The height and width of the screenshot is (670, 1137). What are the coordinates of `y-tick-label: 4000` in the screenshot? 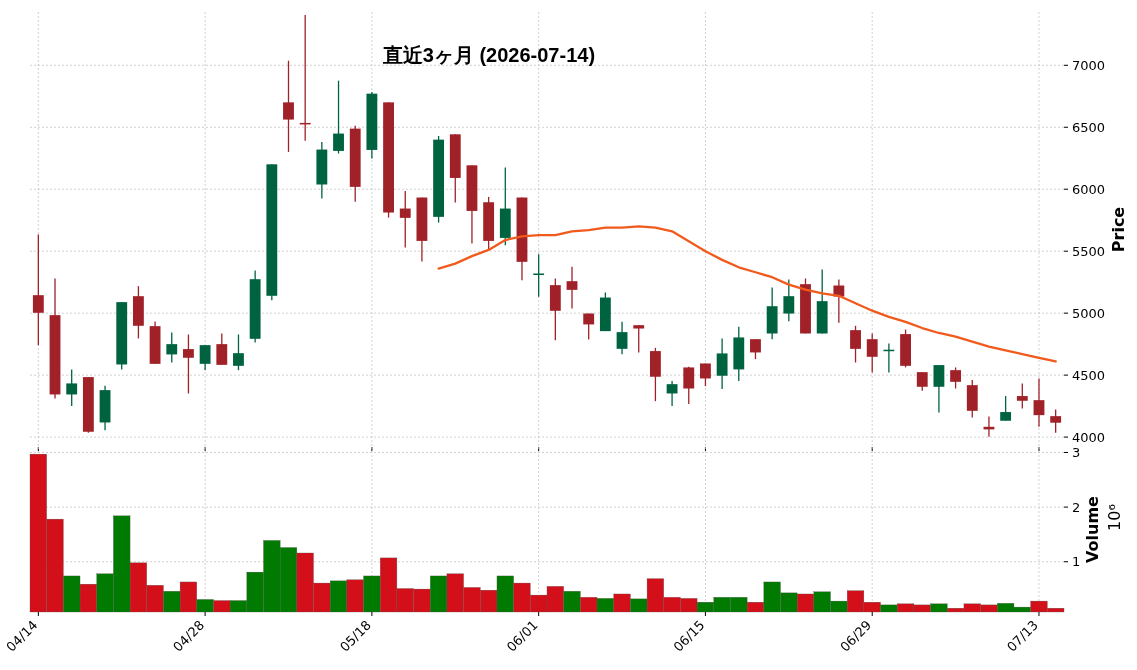 It's located at (1089, 437).